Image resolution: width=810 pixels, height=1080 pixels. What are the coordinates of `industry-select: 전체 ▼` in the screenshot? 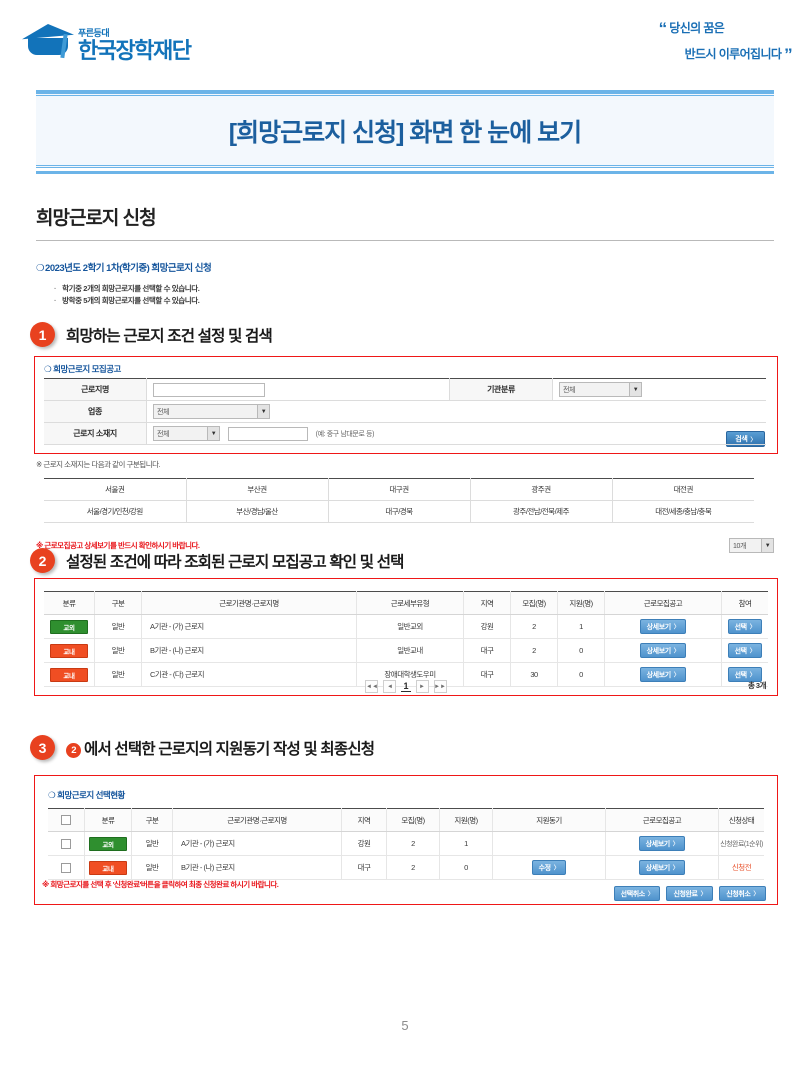 It's located at (211, 411).